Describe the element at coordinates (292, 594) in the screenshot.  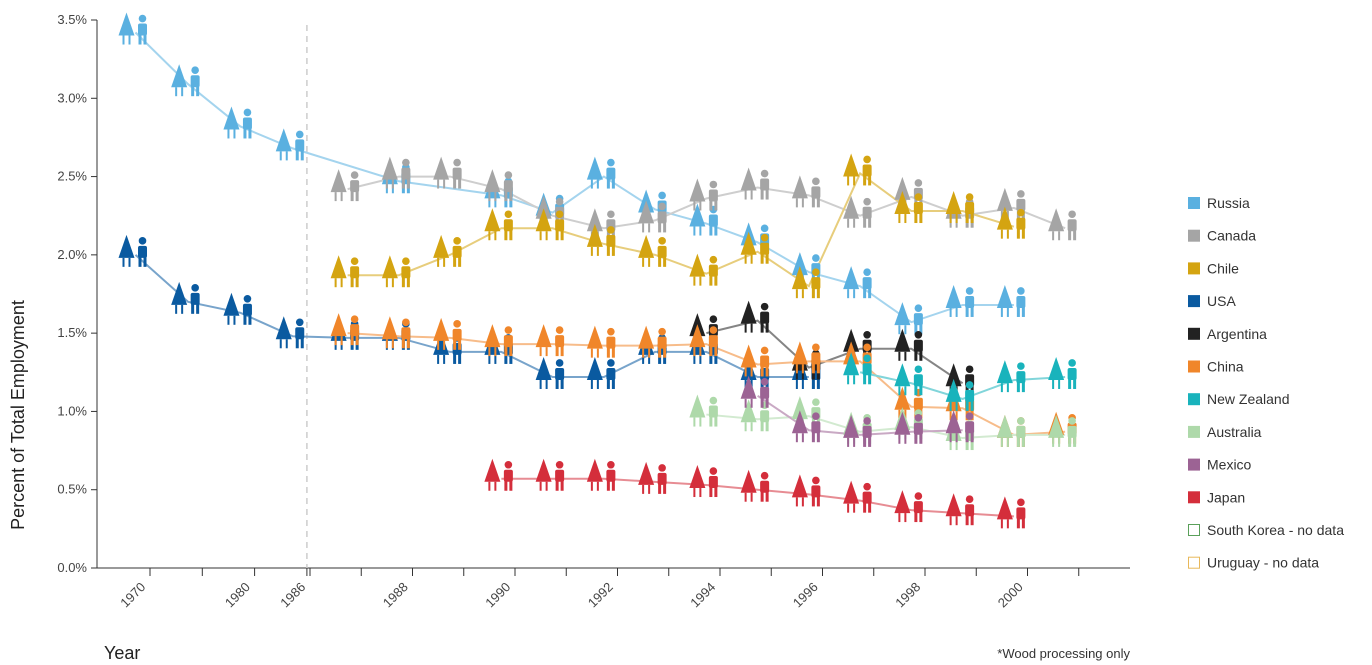
I see `x-tick-label: 1986` at that location.